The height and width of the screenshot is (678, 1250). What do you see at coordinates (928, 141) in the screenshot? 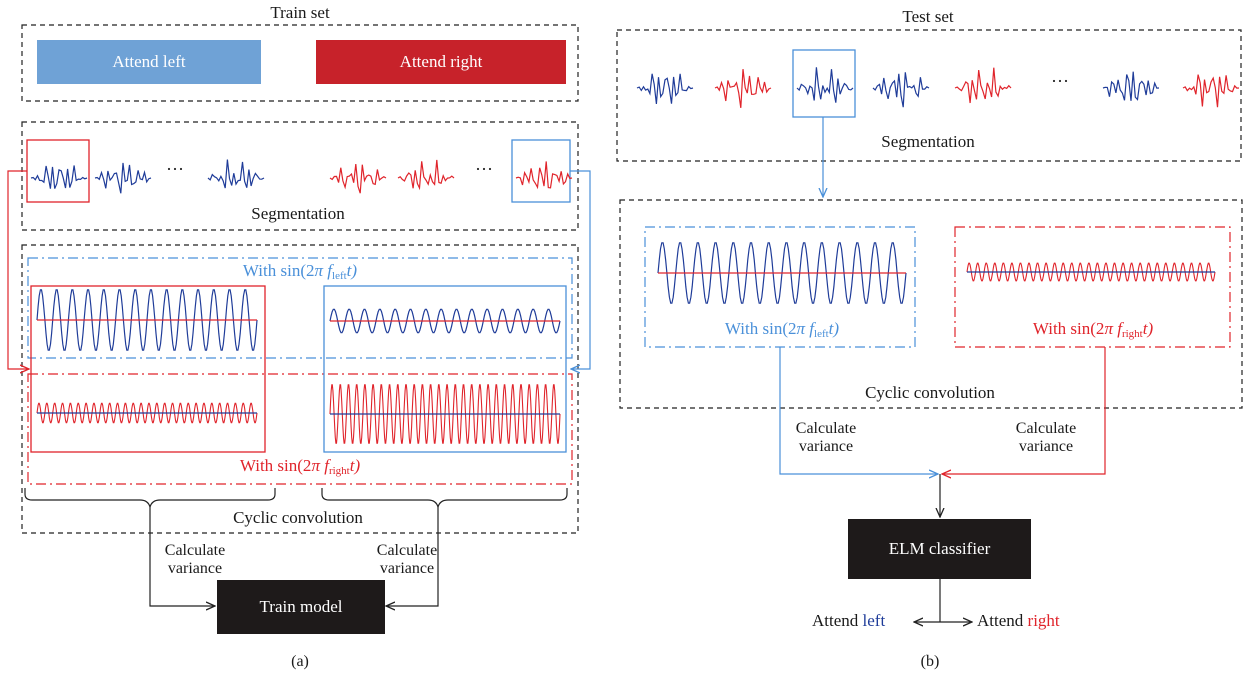
I see `segmentation-label-b: Segmentation` at bounding box center [928, 141].